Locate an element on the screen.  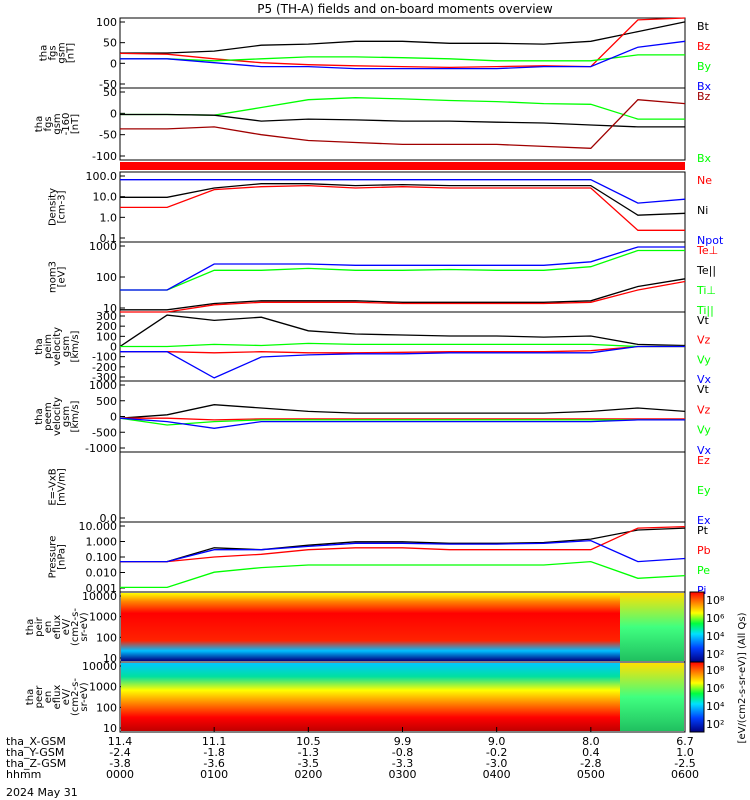
time-axis-value: 11.4 is located at coordinates (120, 741).